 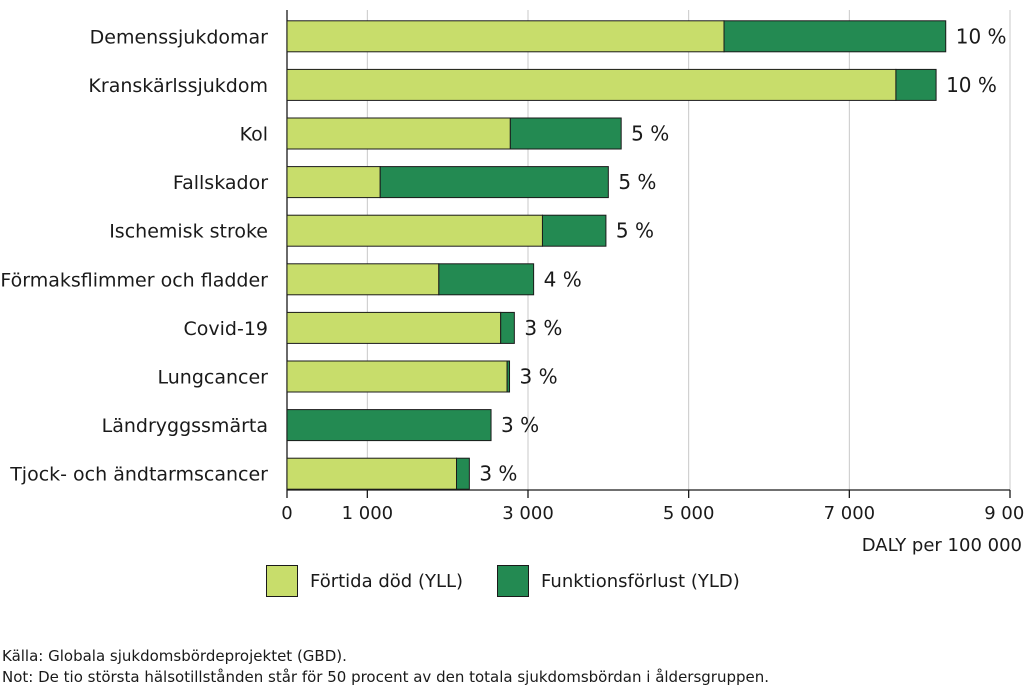 What do you see at coordinates (387, 581) in the screenshot?
I see `legend-label-yll: Förtida död (YLL)` at bounding box center [387, 581].